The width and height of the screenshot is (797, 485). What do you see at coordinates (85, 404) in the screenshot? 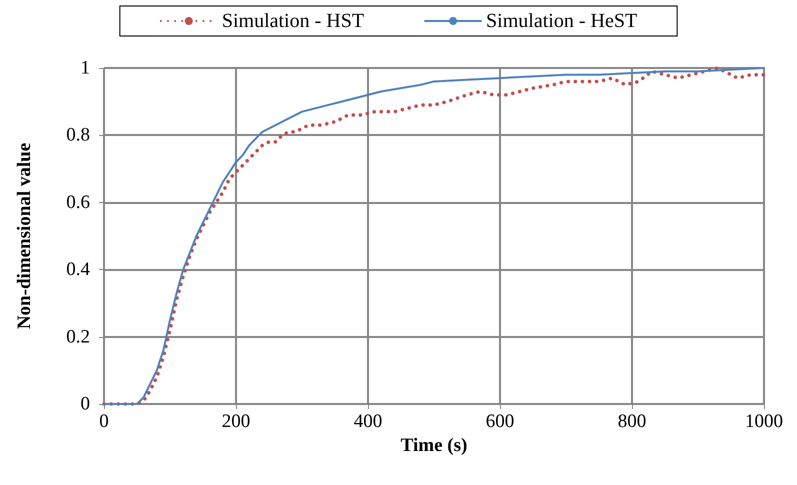
I see `y-tick-label: 0` at bounding box center [85, 404].